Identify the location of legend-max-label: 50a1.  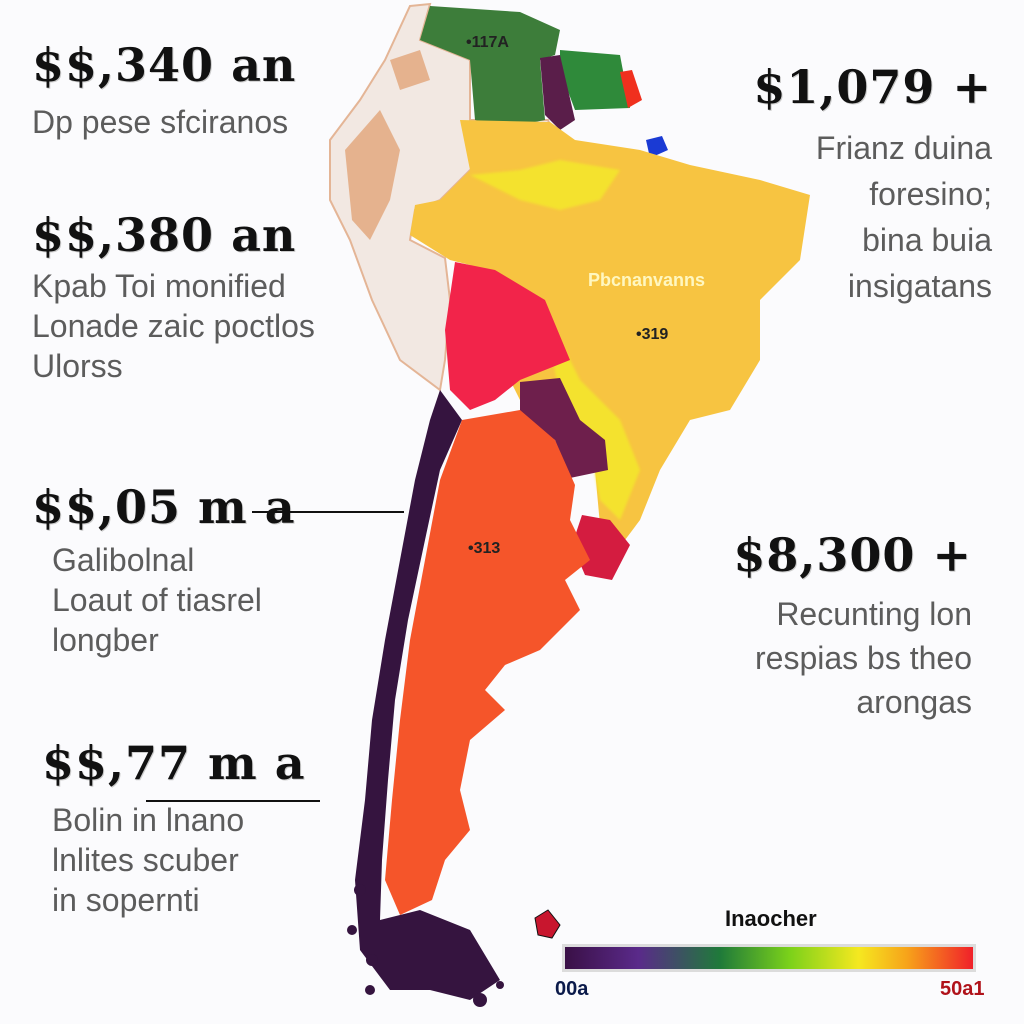
(962, 989).